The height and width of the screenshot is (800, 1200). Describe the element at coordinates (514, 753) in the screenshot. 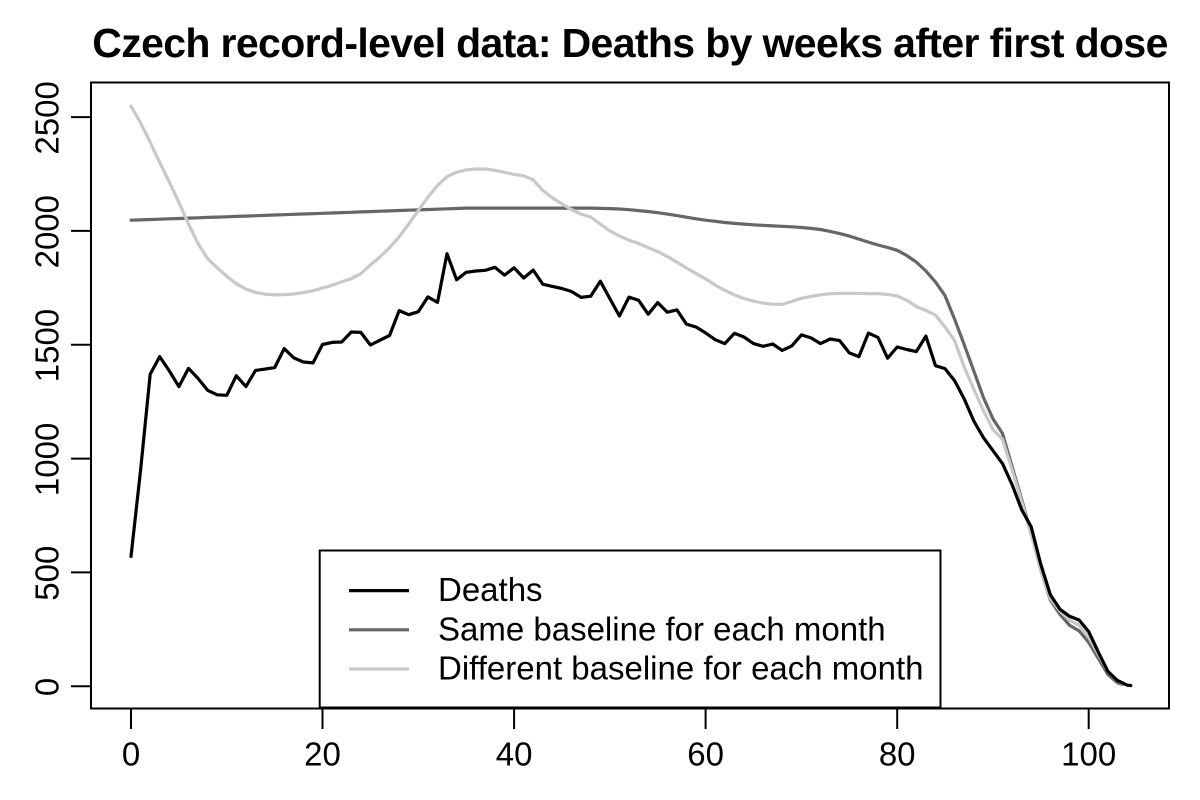

I see `svg-text: 40` at that location.